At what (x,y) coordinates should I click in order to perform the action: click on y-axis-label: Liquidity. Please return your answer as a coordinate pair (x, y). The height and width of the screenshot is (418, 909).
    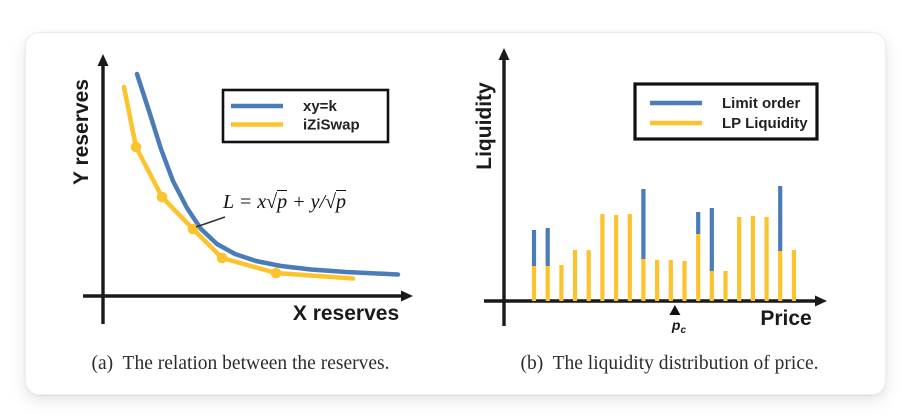
    Looking at the image, I should click on (484, 126).